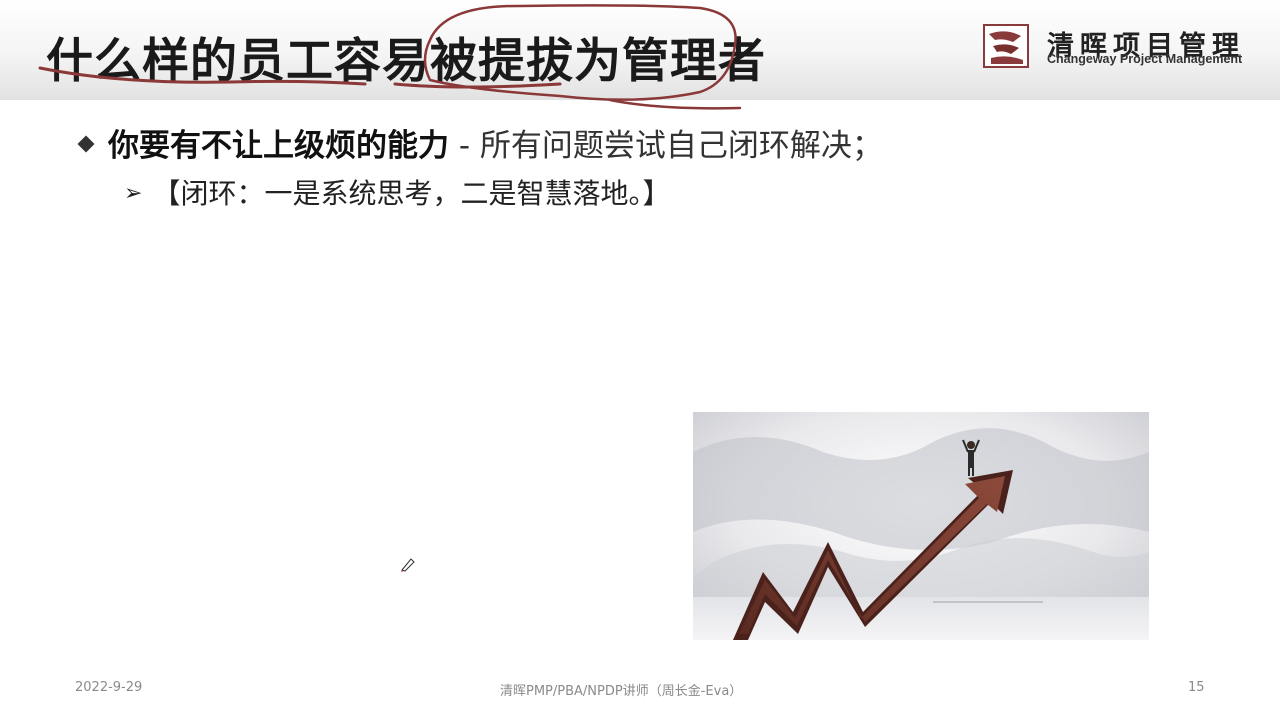  I want to click on rising-arrow-man-photo, so click(921, 526).